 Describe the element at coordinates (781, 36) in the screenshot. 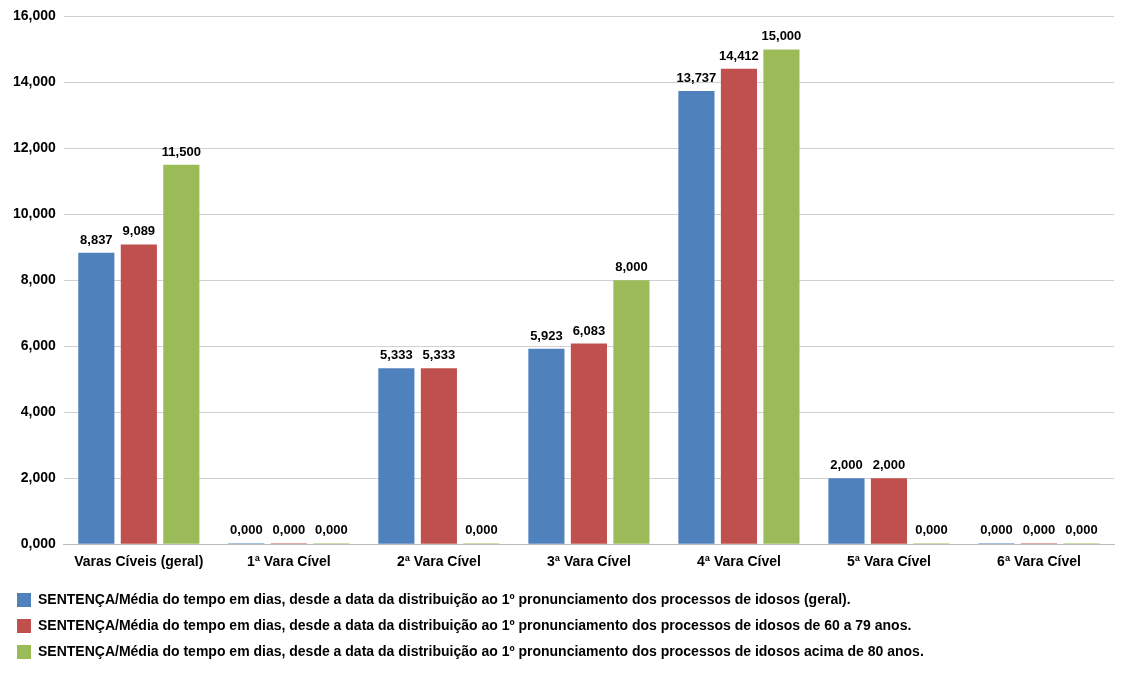

I see `data-label: 15,000` at that location.